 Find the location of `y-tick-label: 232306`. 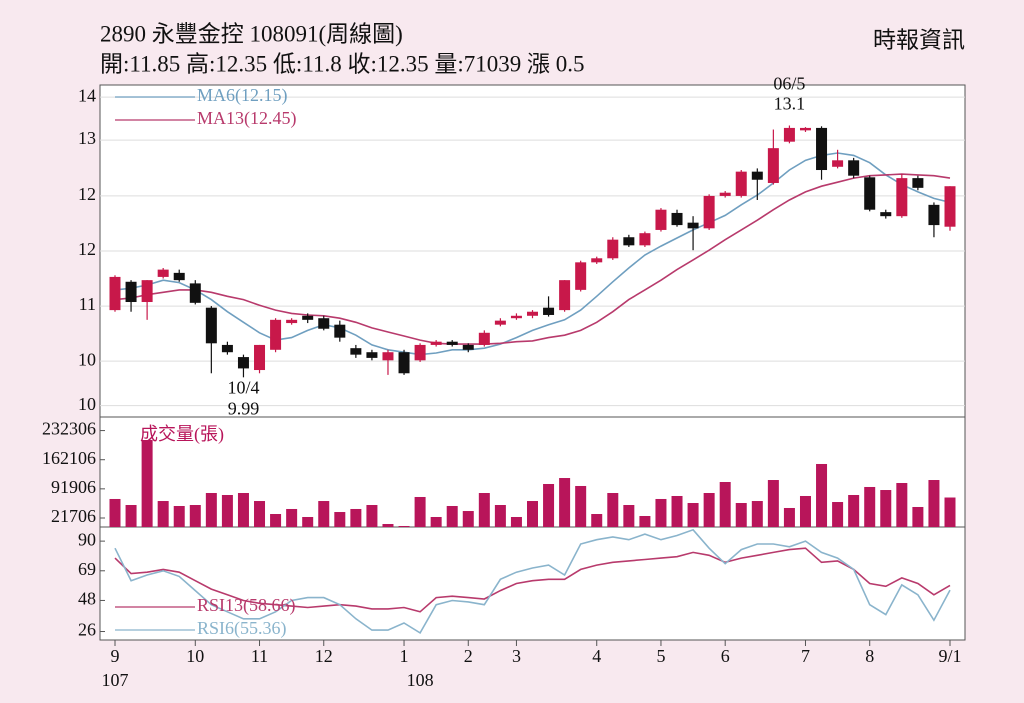

y-tick-label: 232306 is located at coordinates (69, 429).